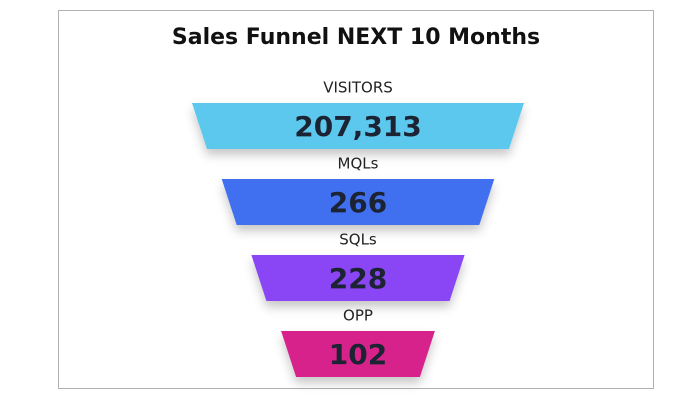 The image size is (700, 404). Describe the element at coordinates (358, 316) in the screenshot. I see `stage-label: OPP` at that location.